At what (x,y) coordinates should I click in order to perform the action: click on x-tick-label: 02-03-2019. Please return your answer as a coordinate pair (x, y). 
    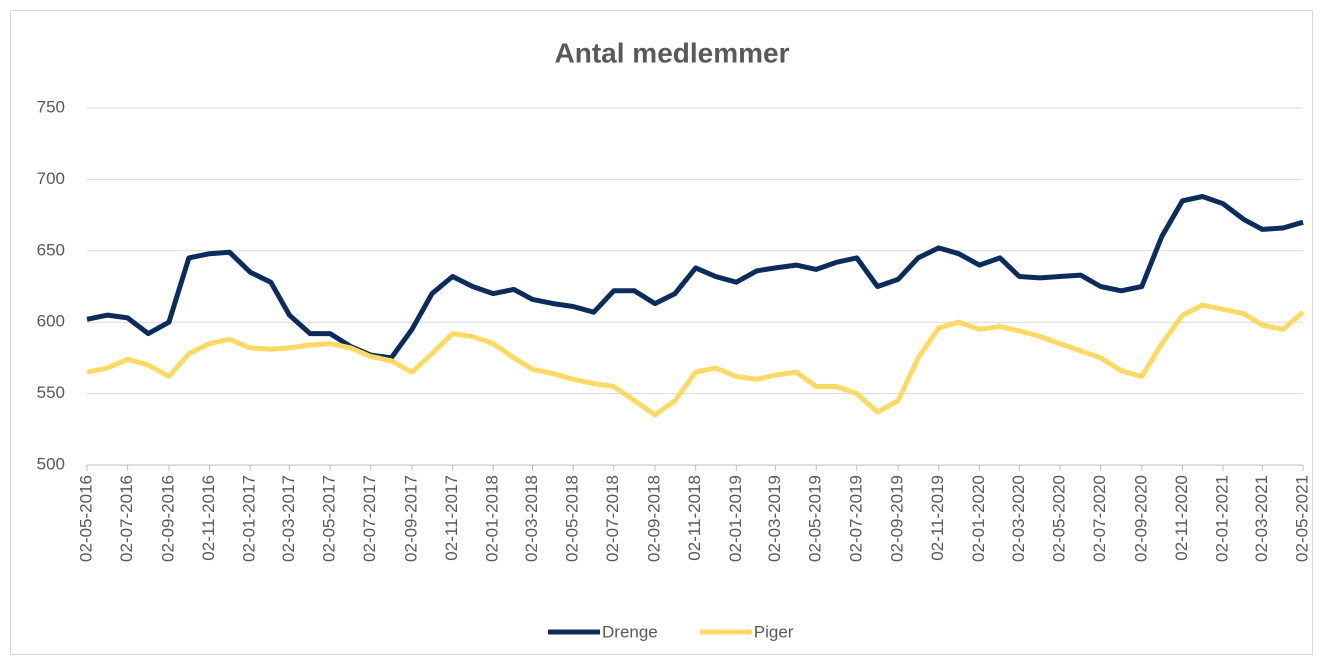
    Looking at the image, I should click on (774, 518).